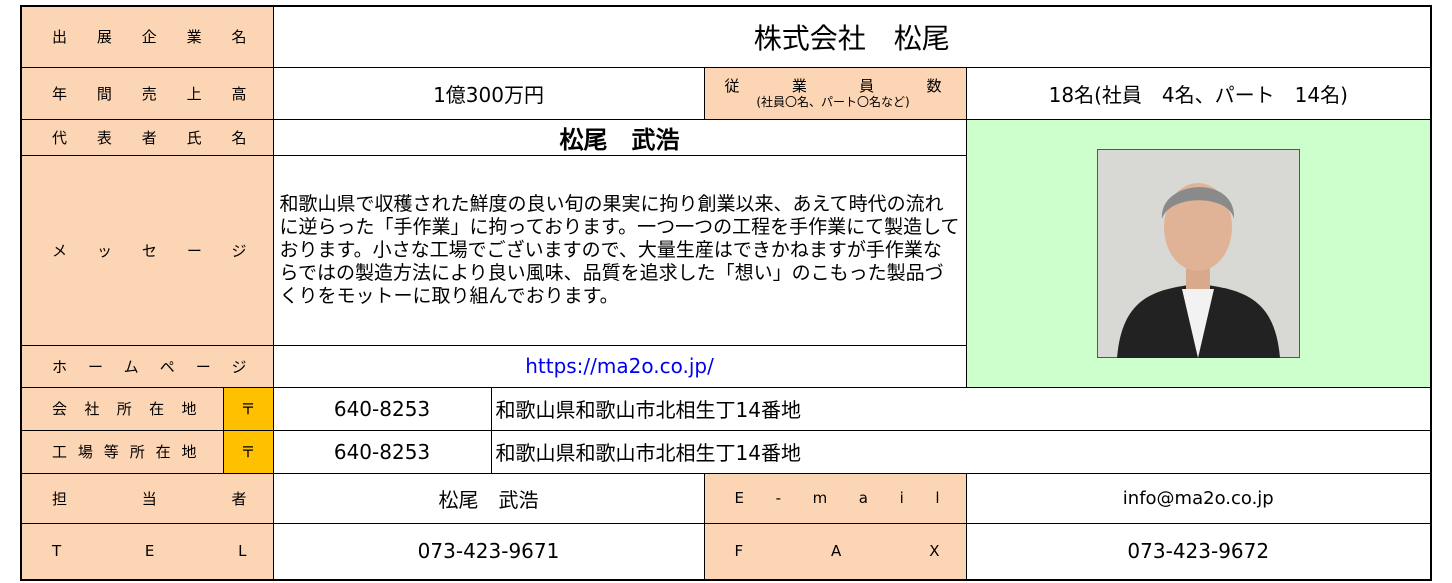 The image size is (1452, 583). What do you see at coordinates (147, 498) in the screenshot?
I see `label: 担当者` at bounding box center [147, 498].